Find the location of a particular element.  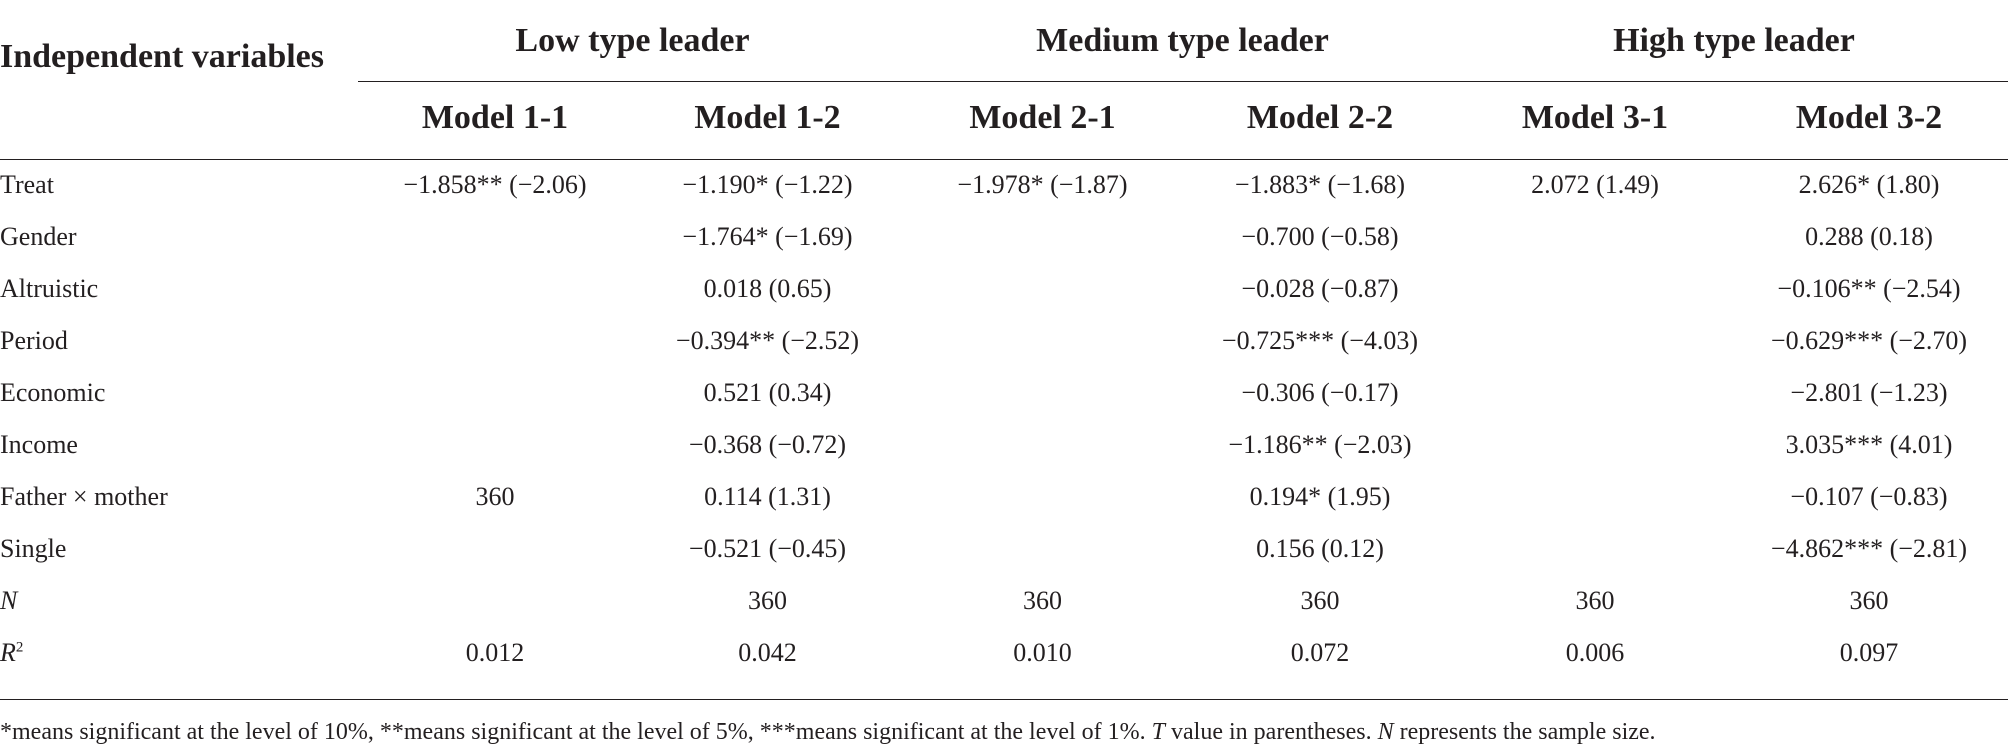

table-cell: 2.626* (1.80) is located at coordinates (1869, 184).